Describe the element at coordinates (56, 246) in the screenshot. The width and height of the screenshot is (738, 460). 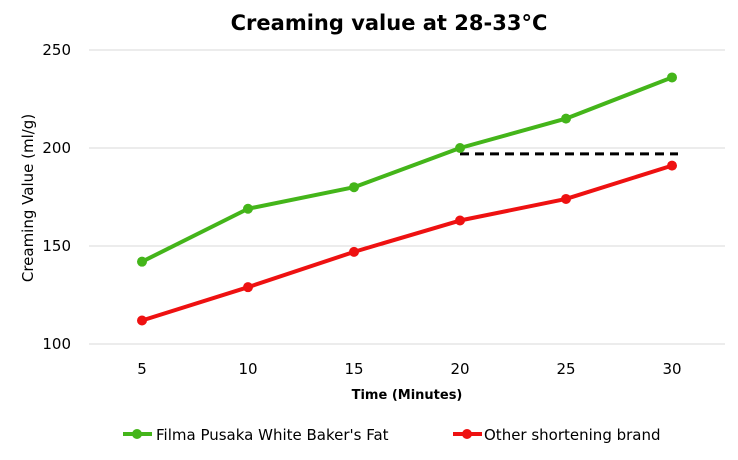
I see `y-tick-label: 150` at that location.